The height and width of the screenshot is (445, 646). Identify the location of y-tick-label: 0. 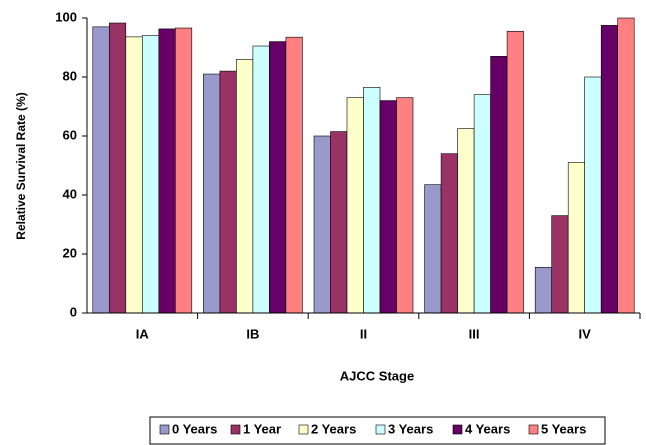
(73, 311).